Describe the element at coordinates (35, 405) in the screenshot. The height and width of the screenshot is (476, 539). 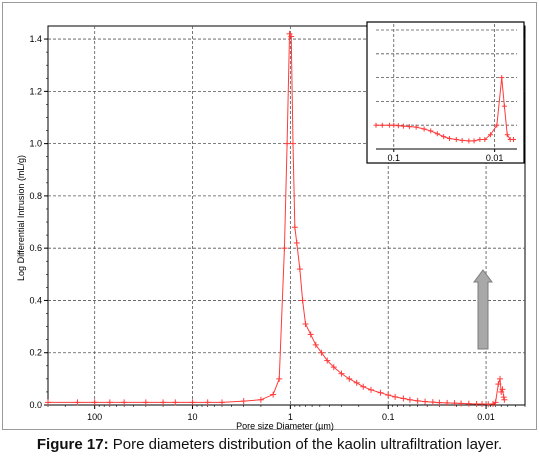
I see `y-tick-label-0: 0.0` at that location.